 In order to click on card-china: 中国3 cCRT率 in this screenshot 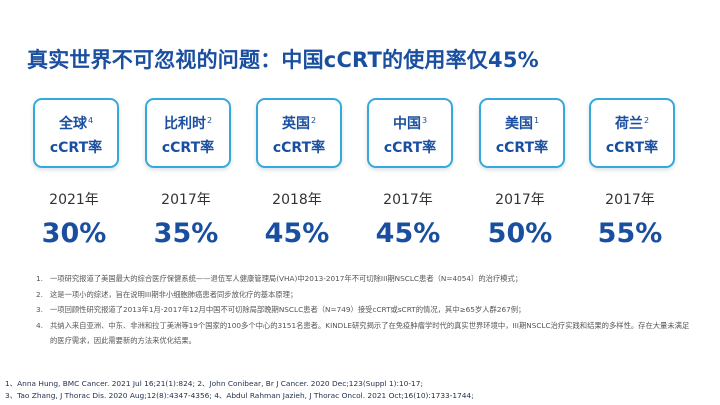, I will do `click(410, 133)`.